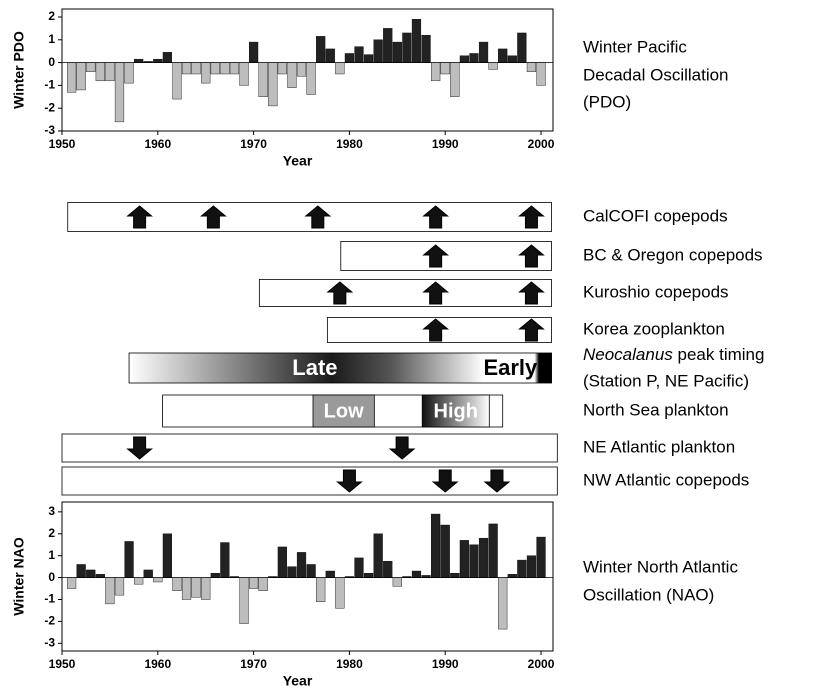 The width and height of the screenshot is (816, 689). What do you see at coordinates (62, 664) in the screenshot?
I see `x-tick-label: 1950` at bounding box center [62, 664].